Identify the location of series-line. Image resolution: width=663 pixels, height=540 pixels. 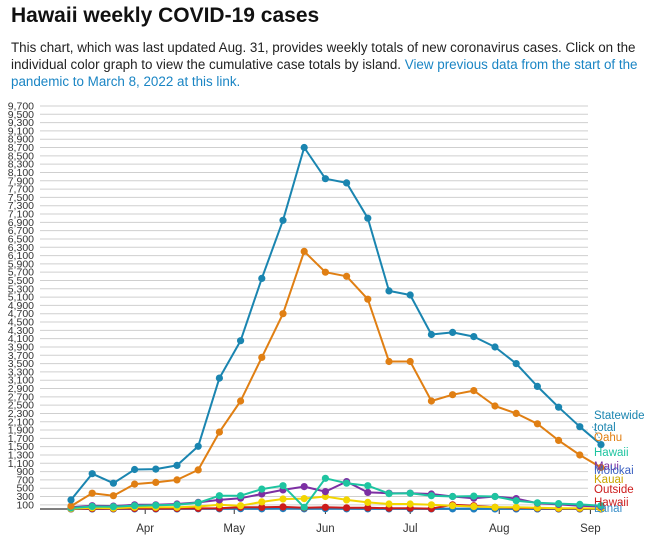
(336, 494).